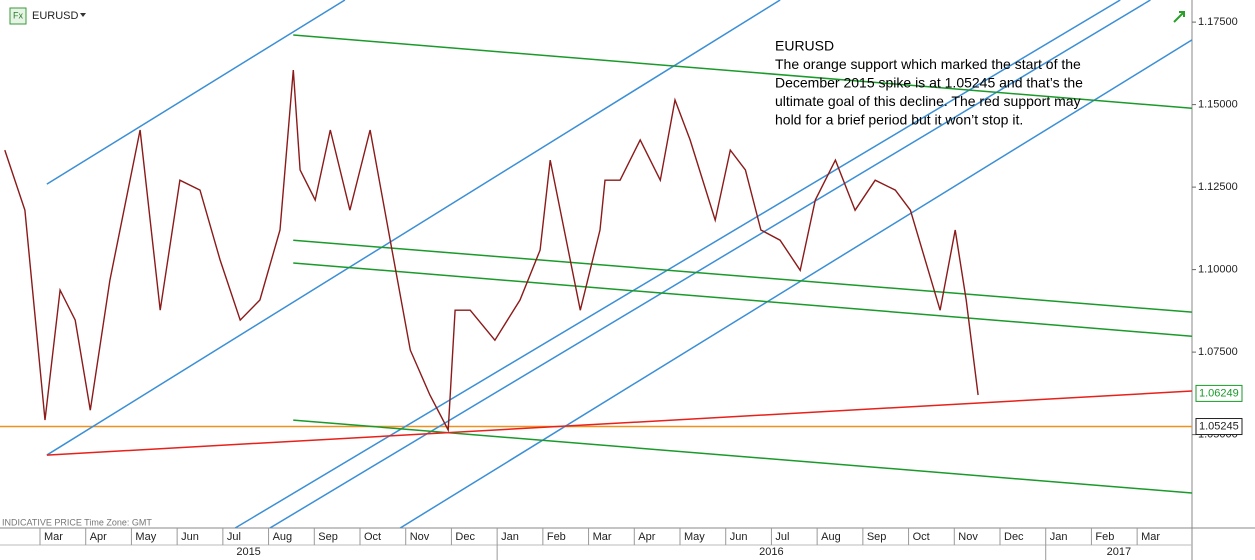 Image resolution: width=1255 pixels, height=560 pixels. I want to click on annotation-line: EURUSD, so click(804, 46).